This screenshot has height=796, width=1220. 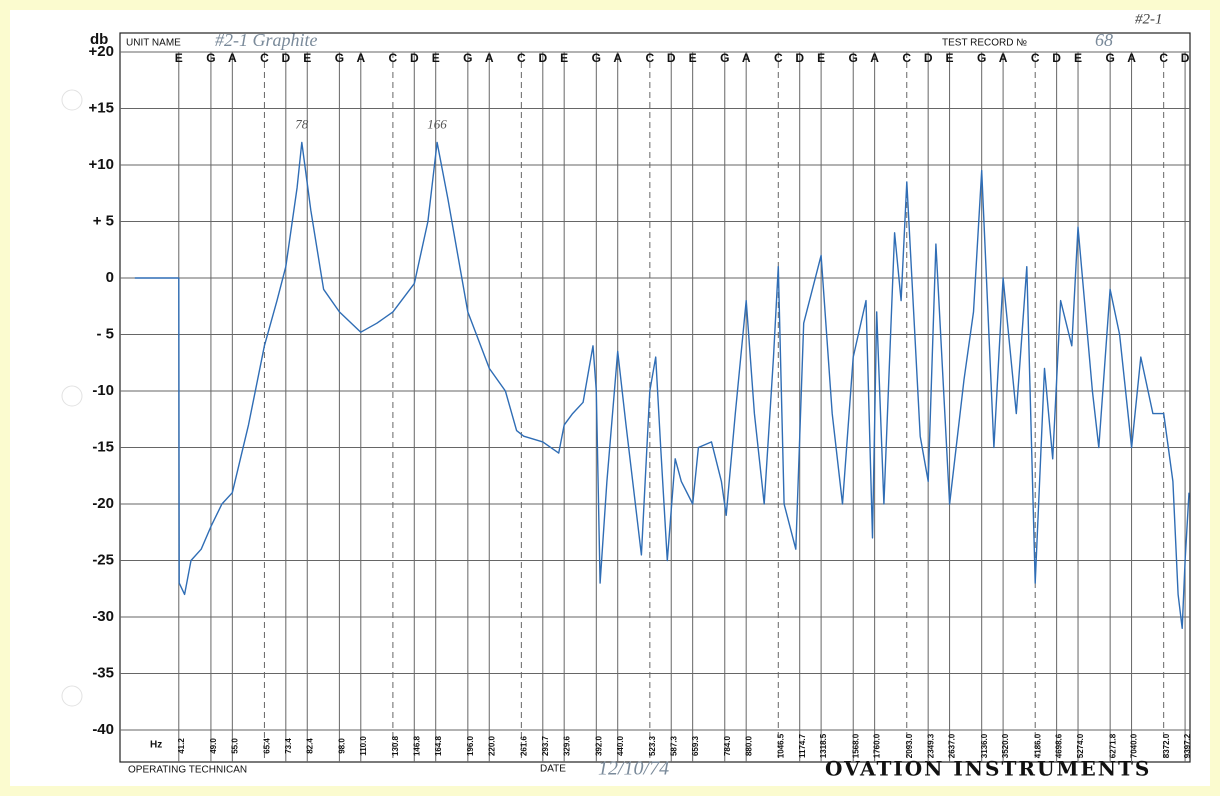 What do you see at coordinates (103, 390) in the screenshot?
I see `y-tick-label: -10` at bounding box center [103, 390].